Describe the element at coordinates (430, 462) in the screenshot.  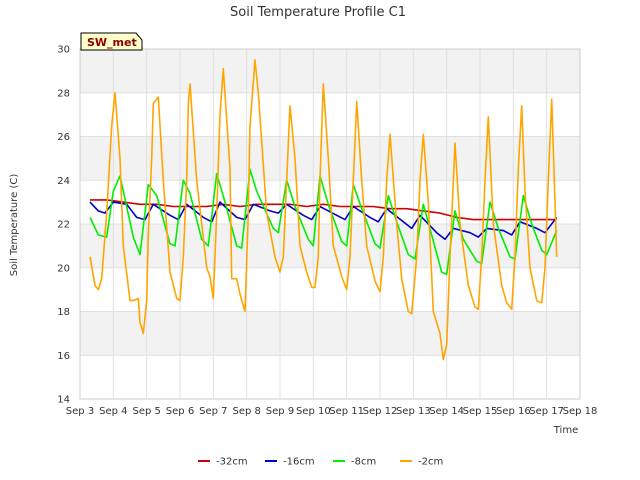
I see `legend-label: -2cm` at that location.